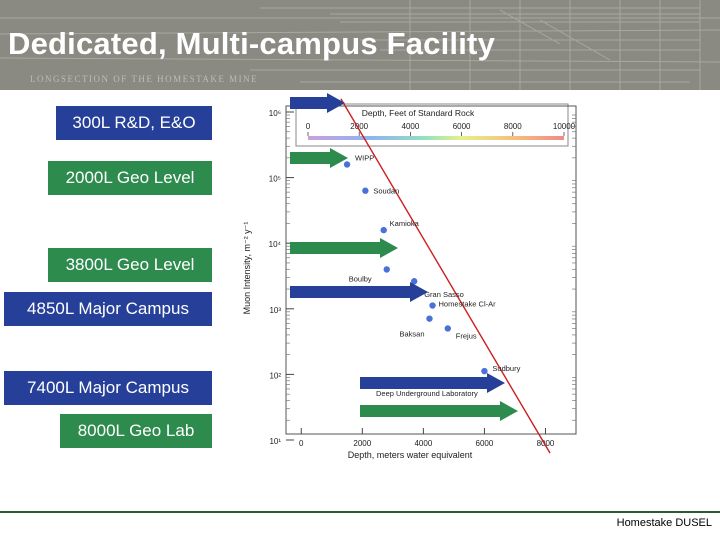  Describe the element at coordinates (275, 310) in the screenshot. I see `y-tick-label: 10³` at that location.